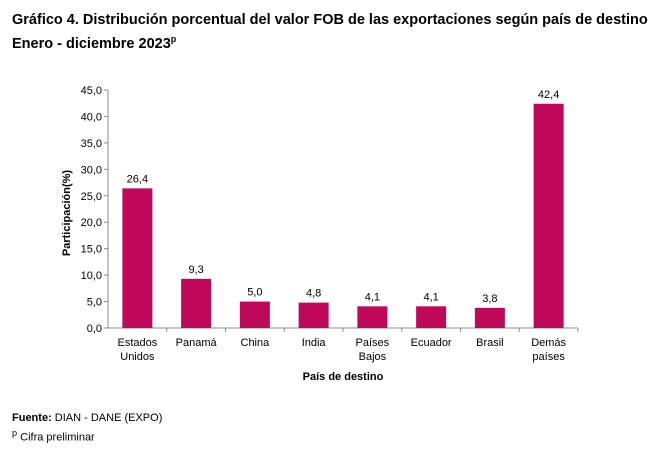 The height and width of the screenshot is (450, 661). Describe the element at coordinates (373, 357) in the screenshot. I see `x-tick-label-line: Bajos` at that location.